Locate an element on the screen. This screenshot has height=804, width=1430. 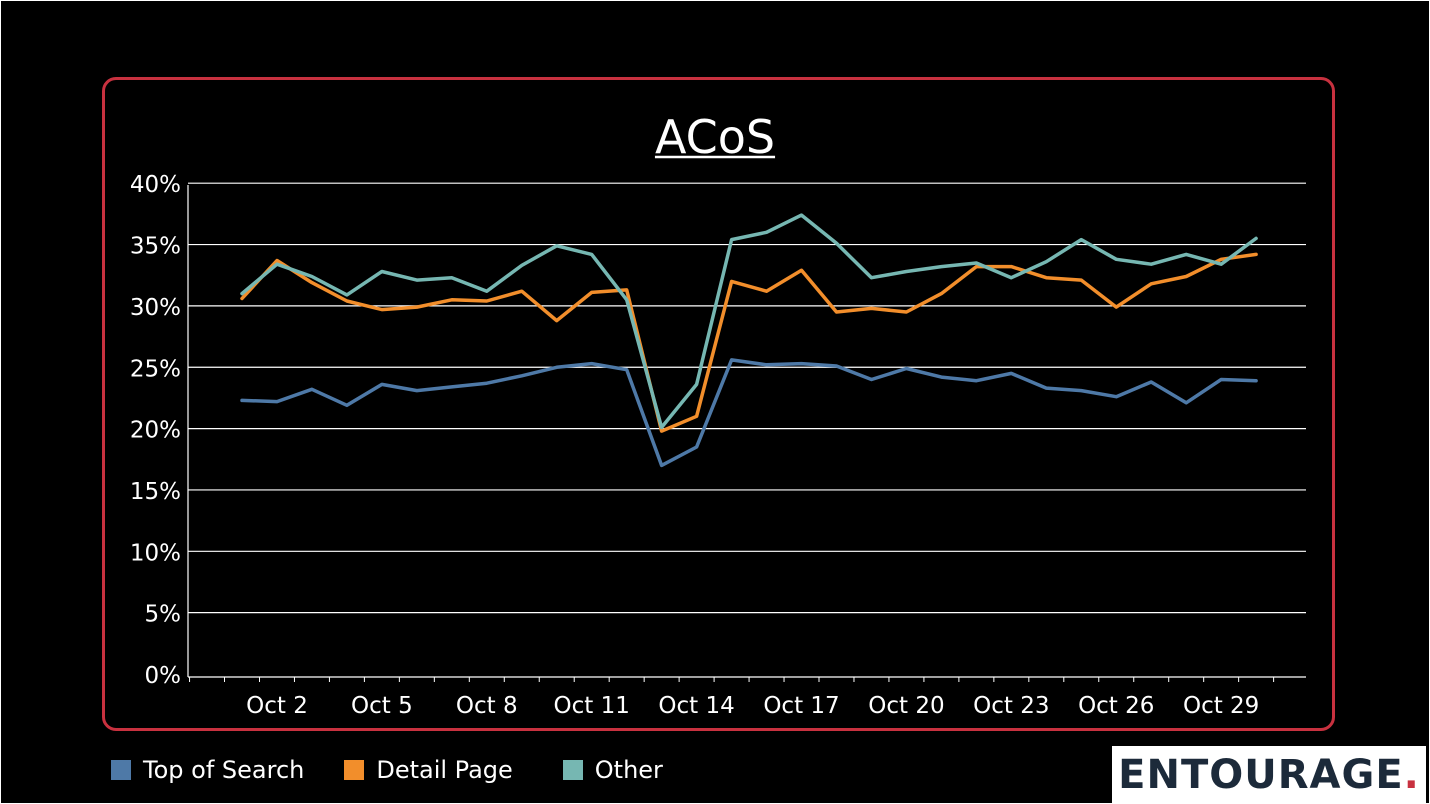
legend-swatch-detail-page is located at coordinates (354, 770).